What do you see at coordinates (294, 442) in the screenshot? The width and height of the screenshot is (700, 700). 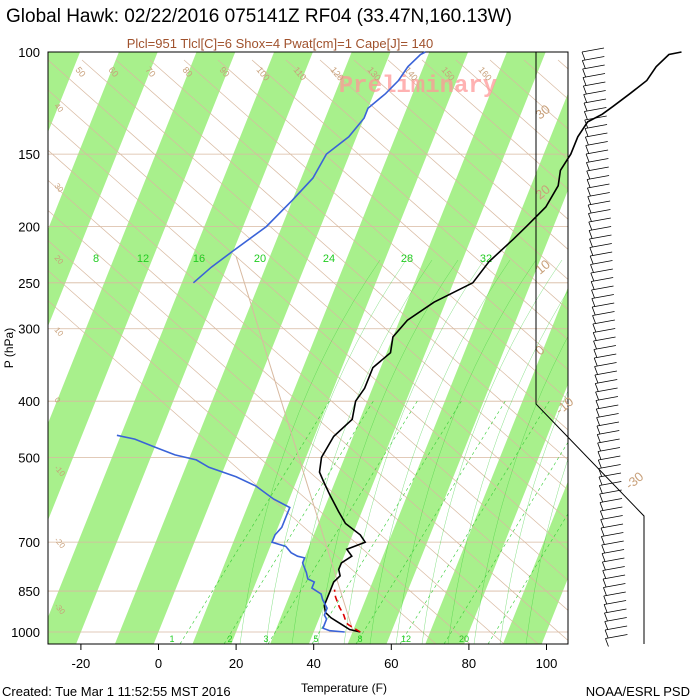 I see `reference-profile` at bounding box center [294, 442].